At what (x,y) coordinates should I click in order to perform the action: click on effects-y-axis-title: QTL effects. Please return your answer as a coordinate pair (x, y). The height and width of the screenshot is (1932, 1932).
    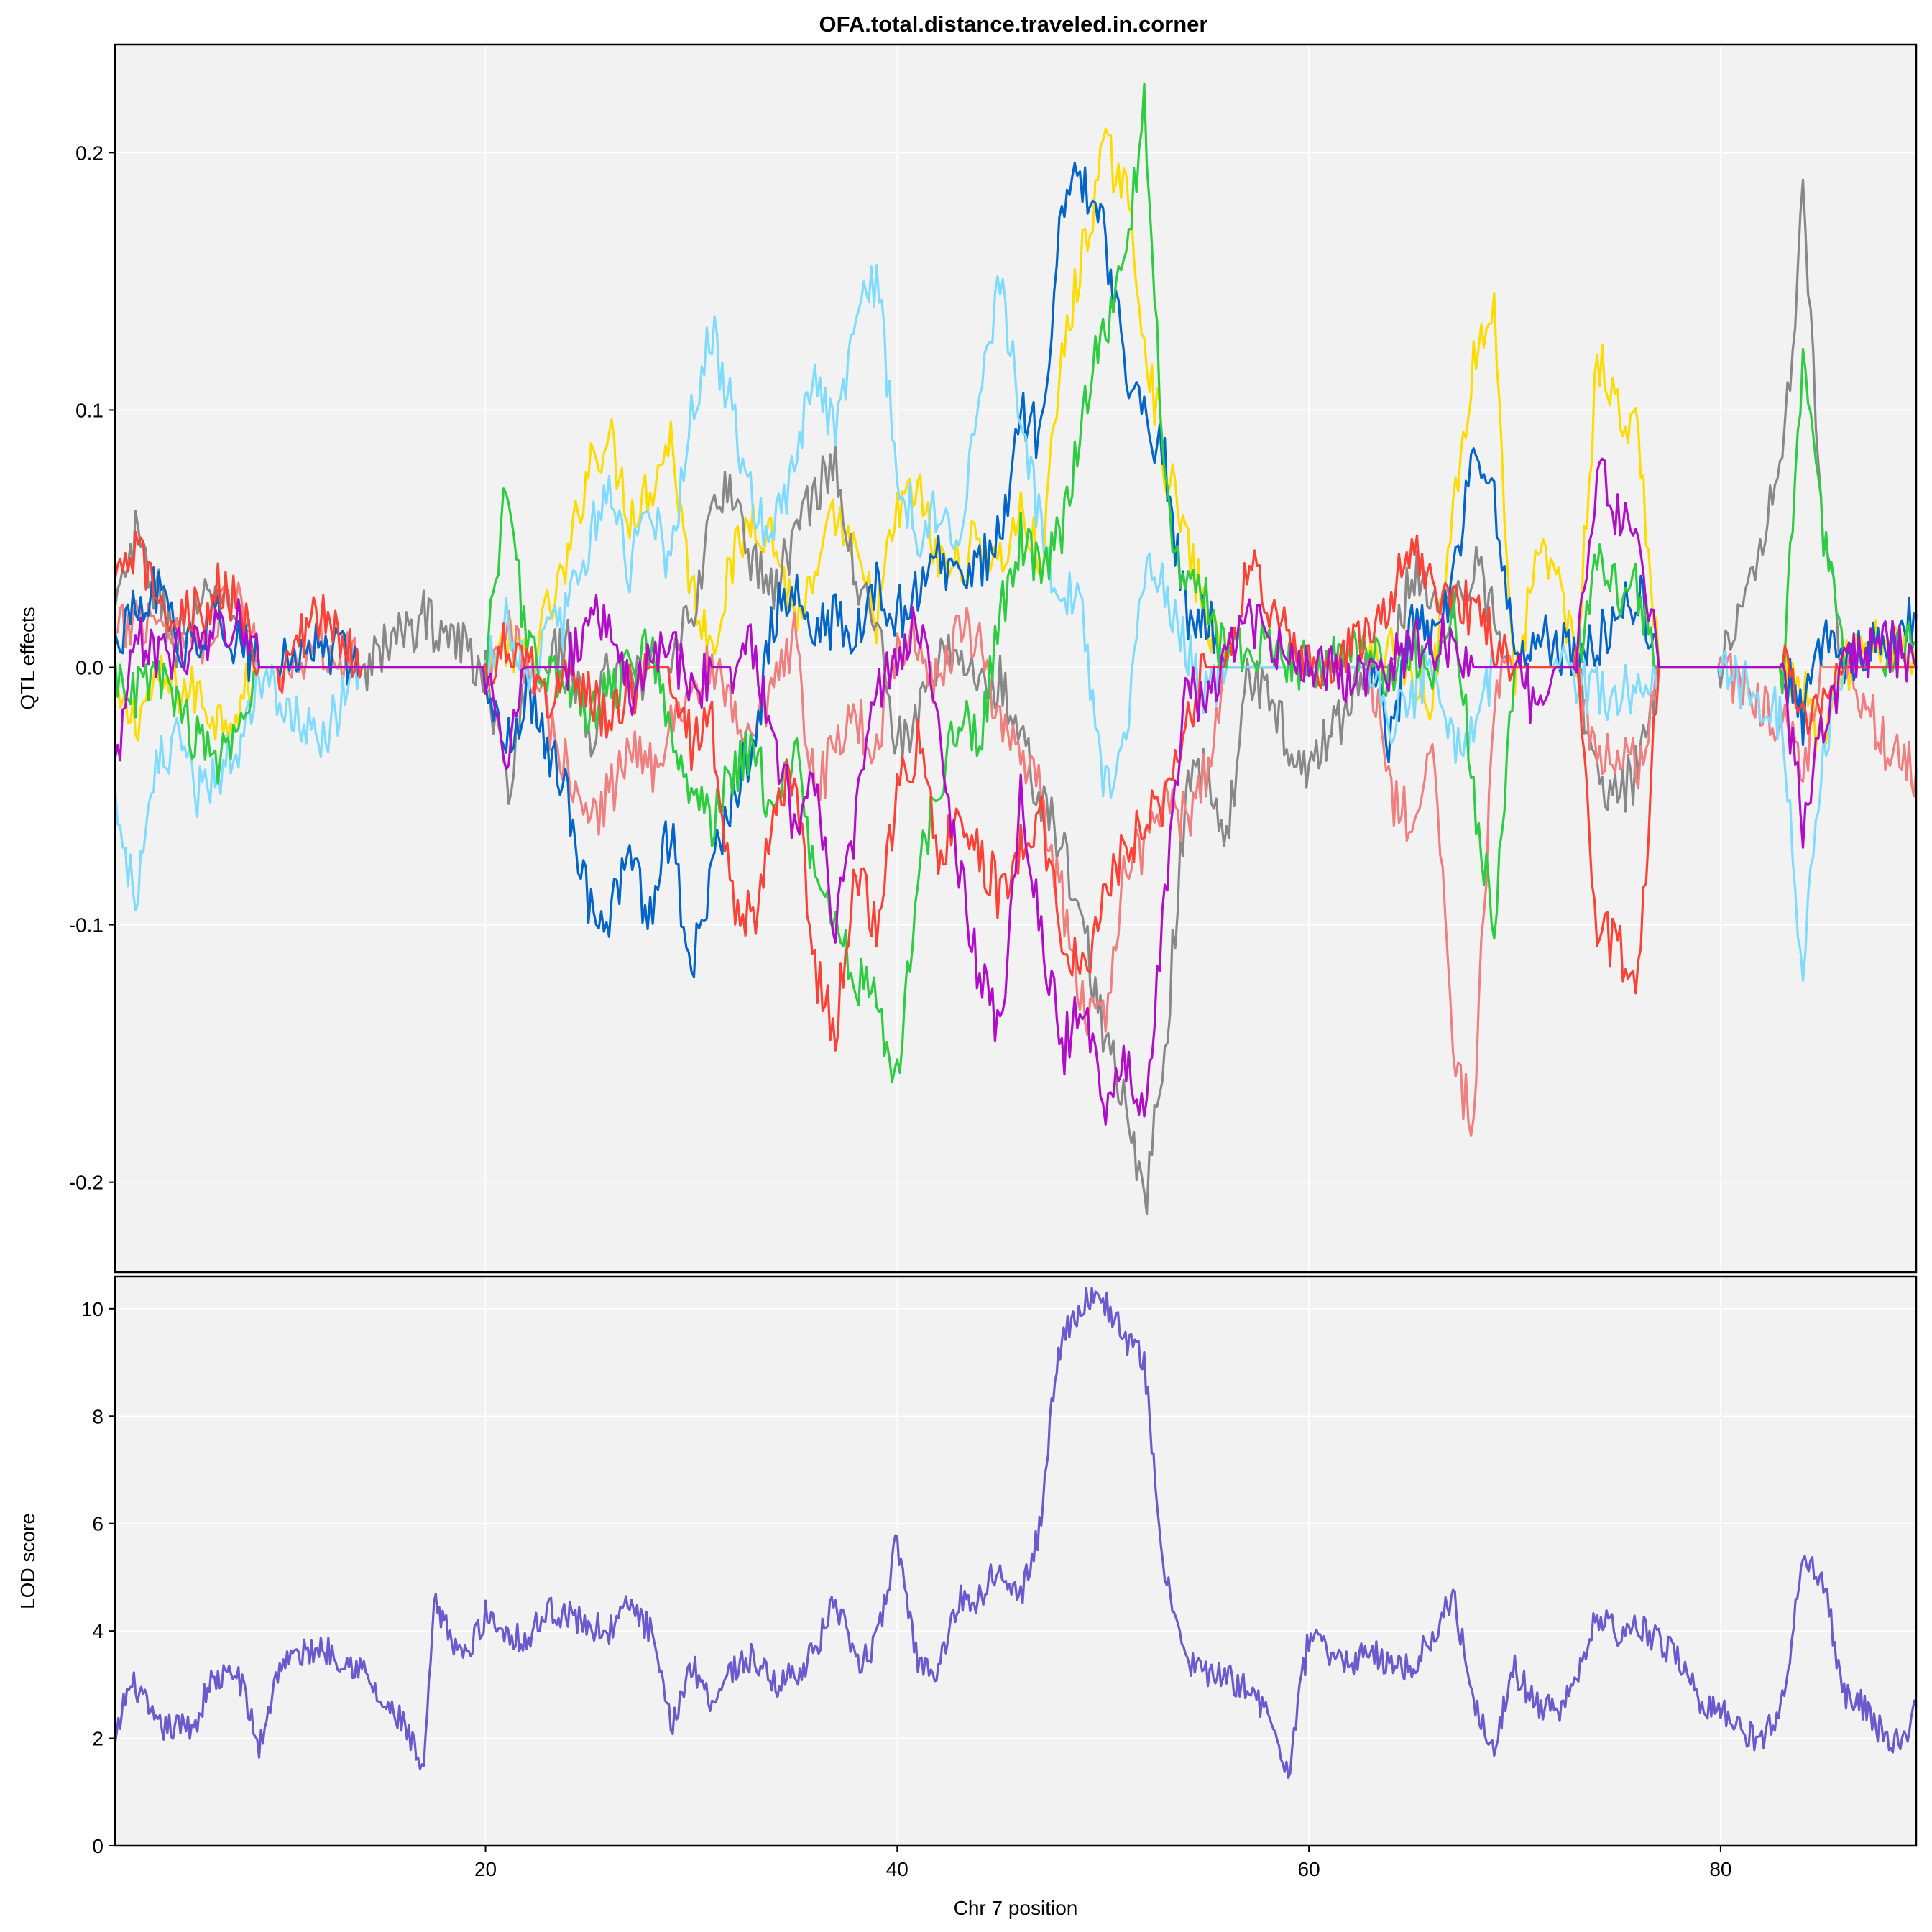
    Looking at the image, I should click on (28, 658).